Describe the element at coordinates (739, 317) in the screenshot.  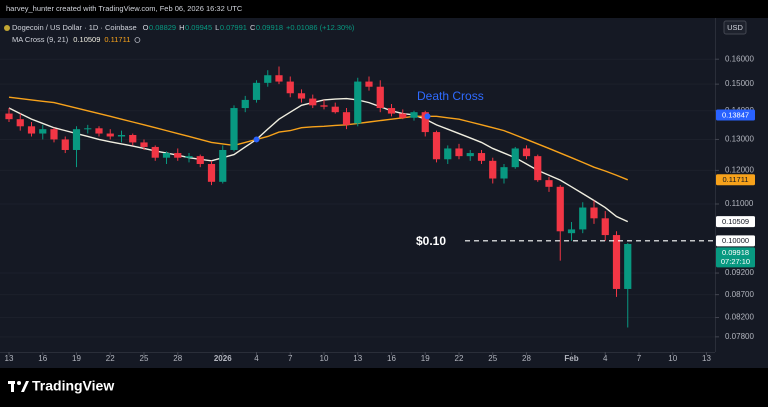
I see `y-tick-label: 0.08200` at that location.